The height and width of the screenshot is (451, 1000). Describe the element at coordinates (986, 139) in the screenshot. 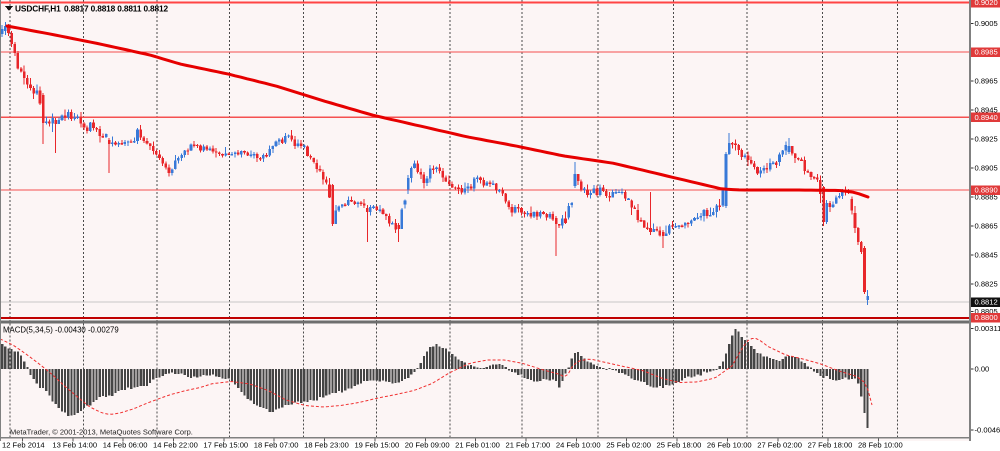

I see `svg-text: 0.8925` at that location.